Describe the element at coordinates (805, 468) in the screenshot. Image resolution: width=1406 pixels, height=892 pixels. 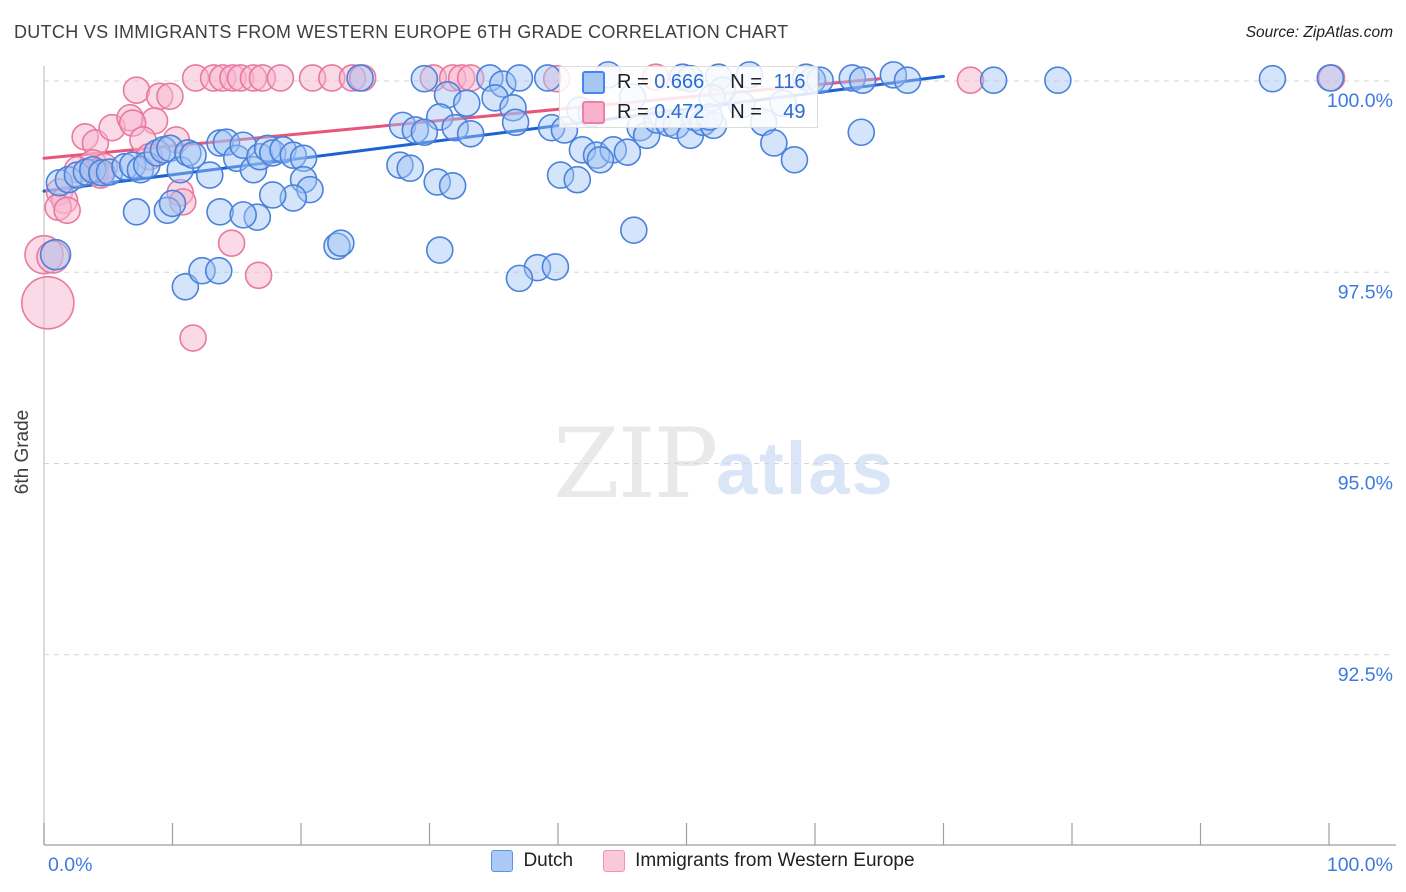
I see `watermark-atlas: atlas` at that location.